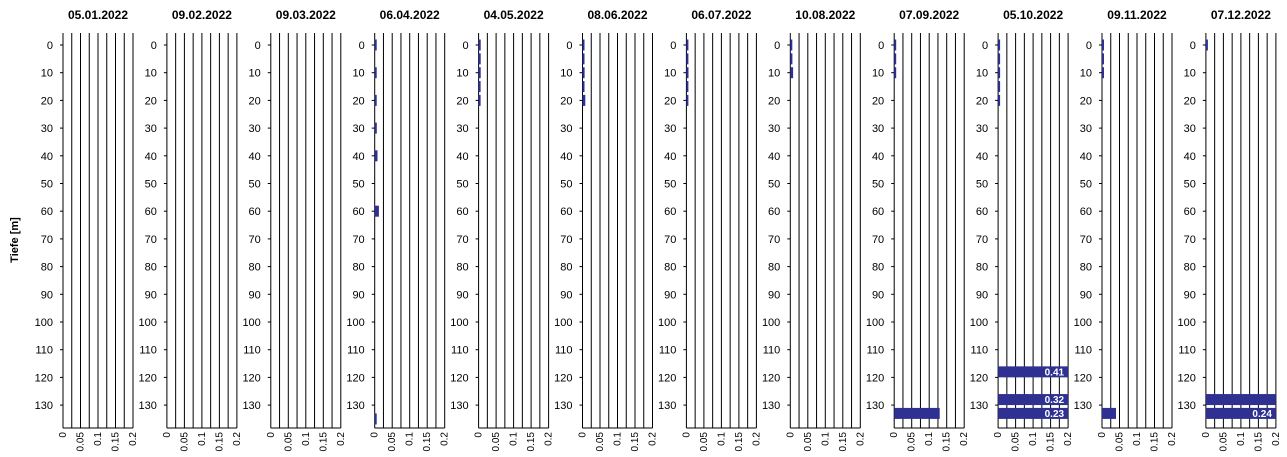  Describe the element at coordinates (1055, 400) in the screenshot. I see `bar-label: 0.32` at that location.